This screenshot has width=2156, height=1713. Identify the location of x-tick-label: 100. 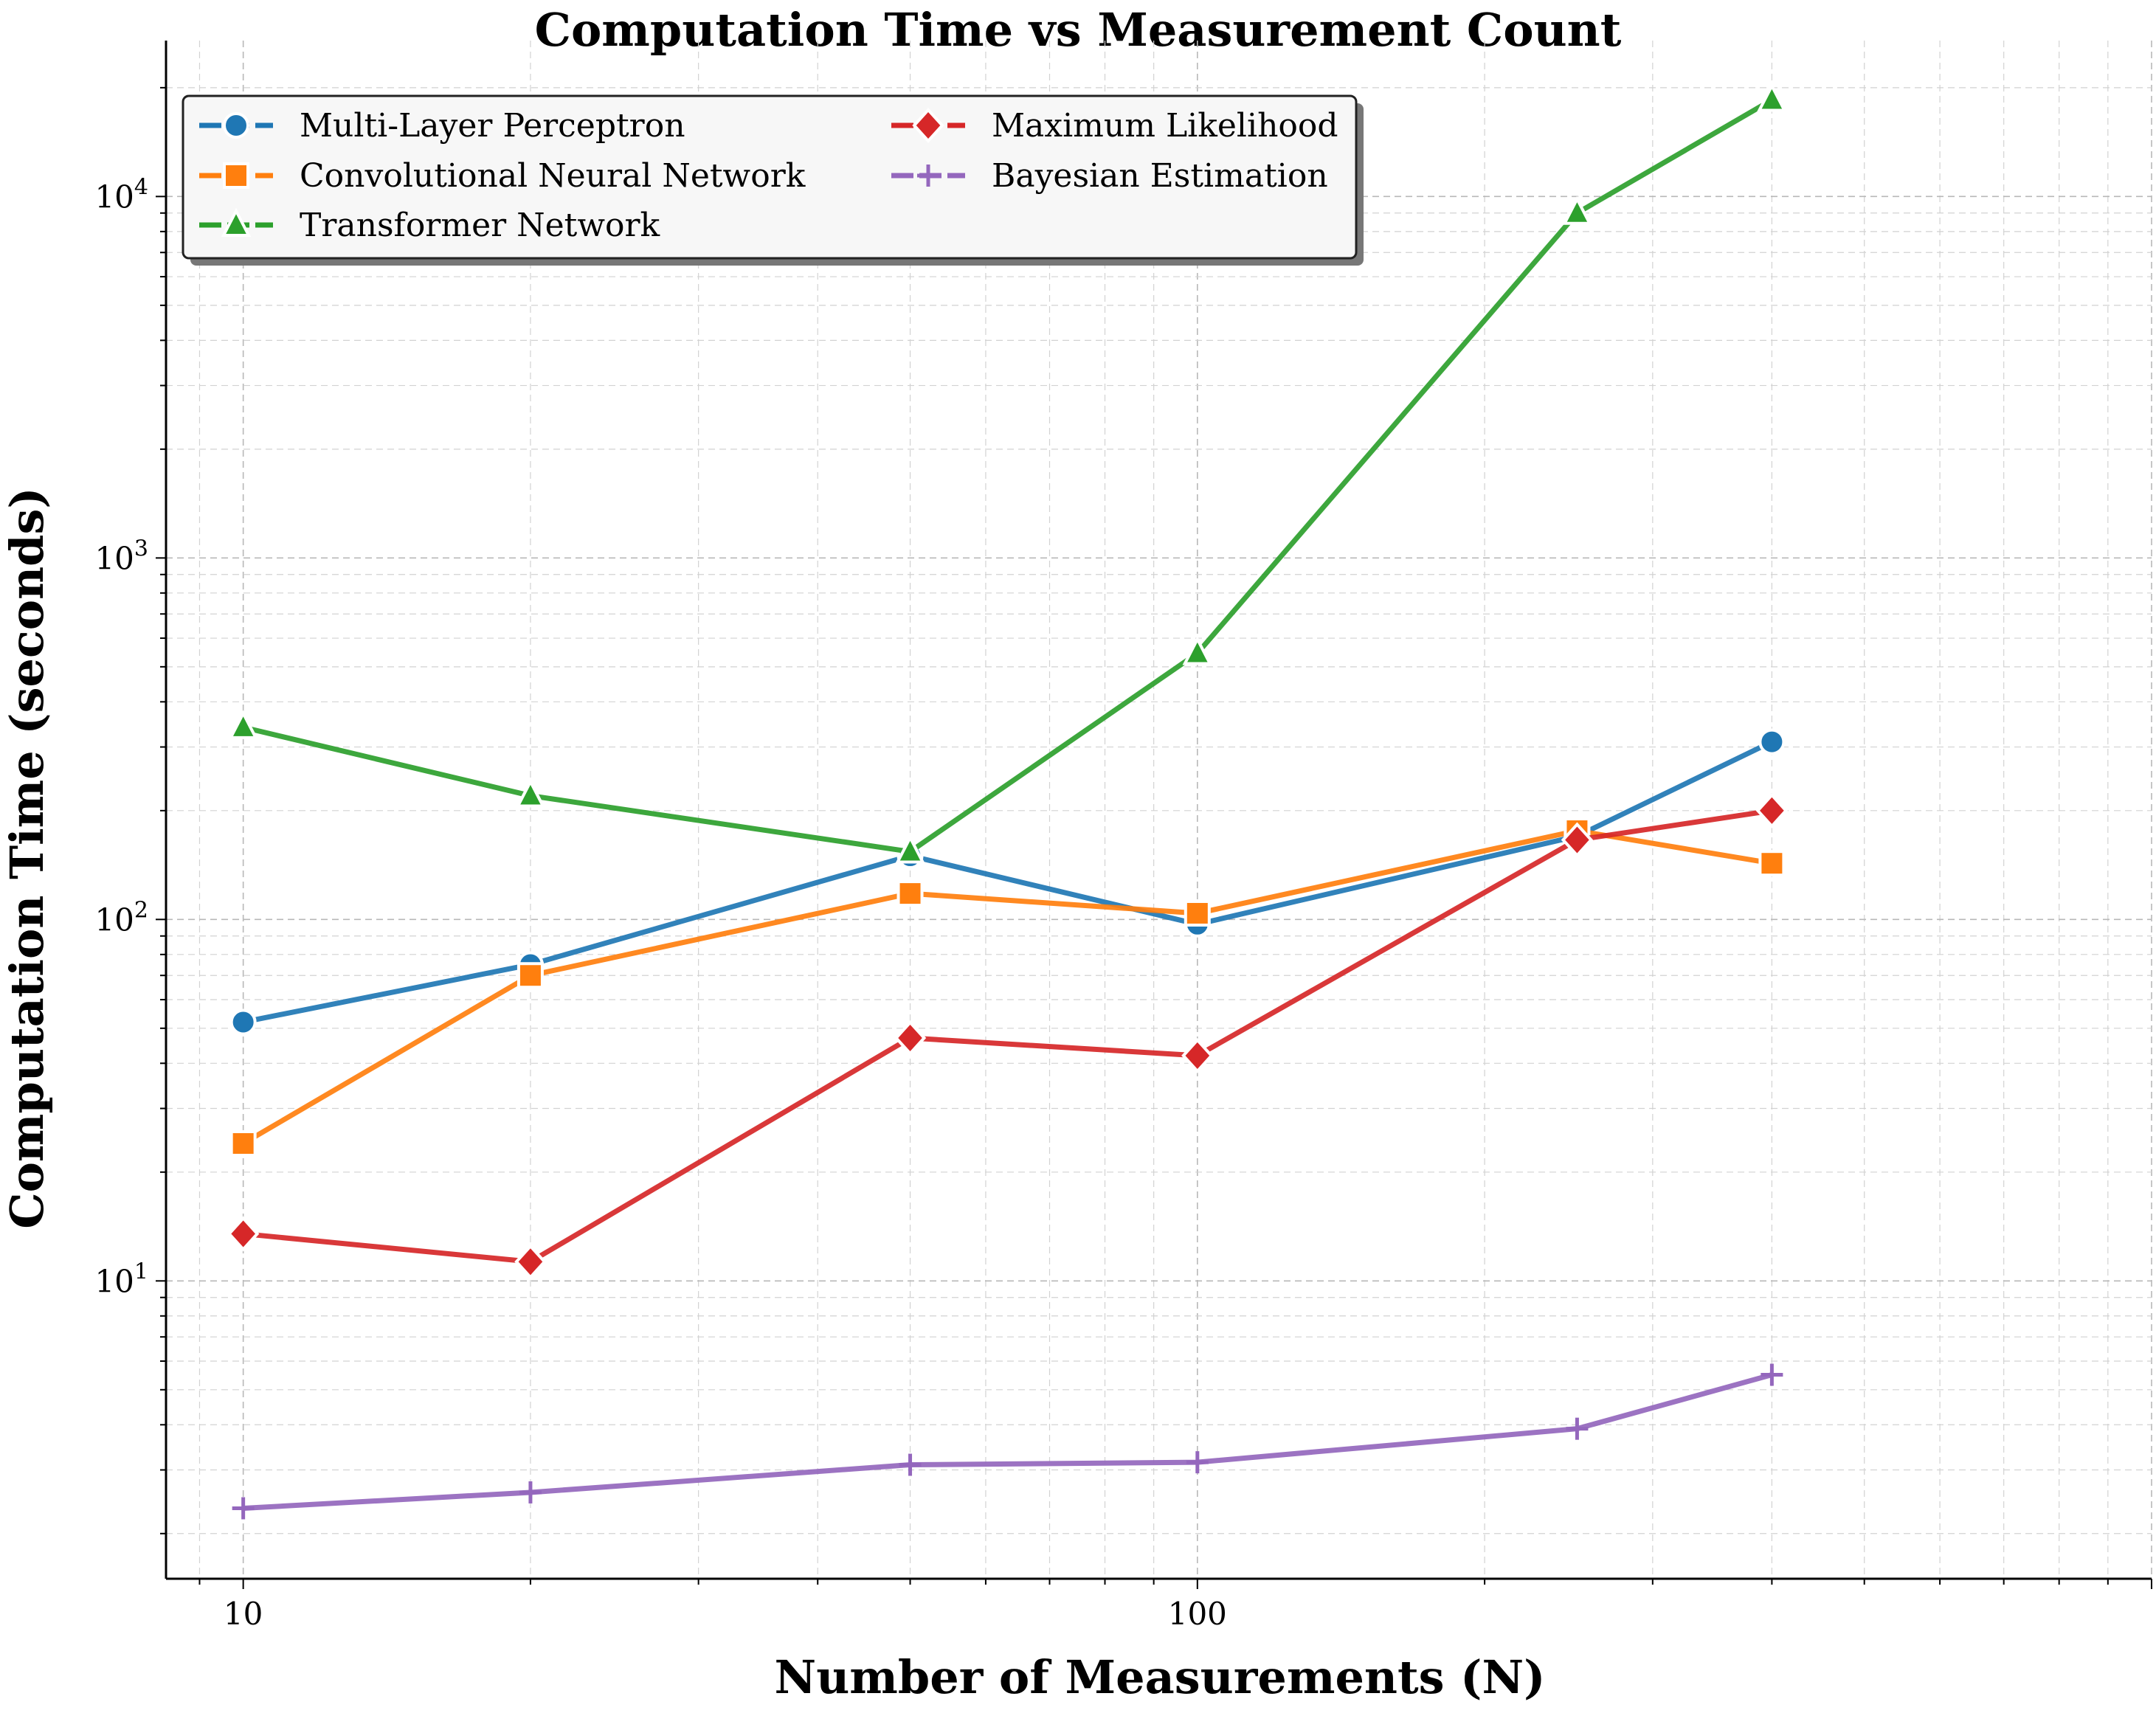
(1197, 1614).